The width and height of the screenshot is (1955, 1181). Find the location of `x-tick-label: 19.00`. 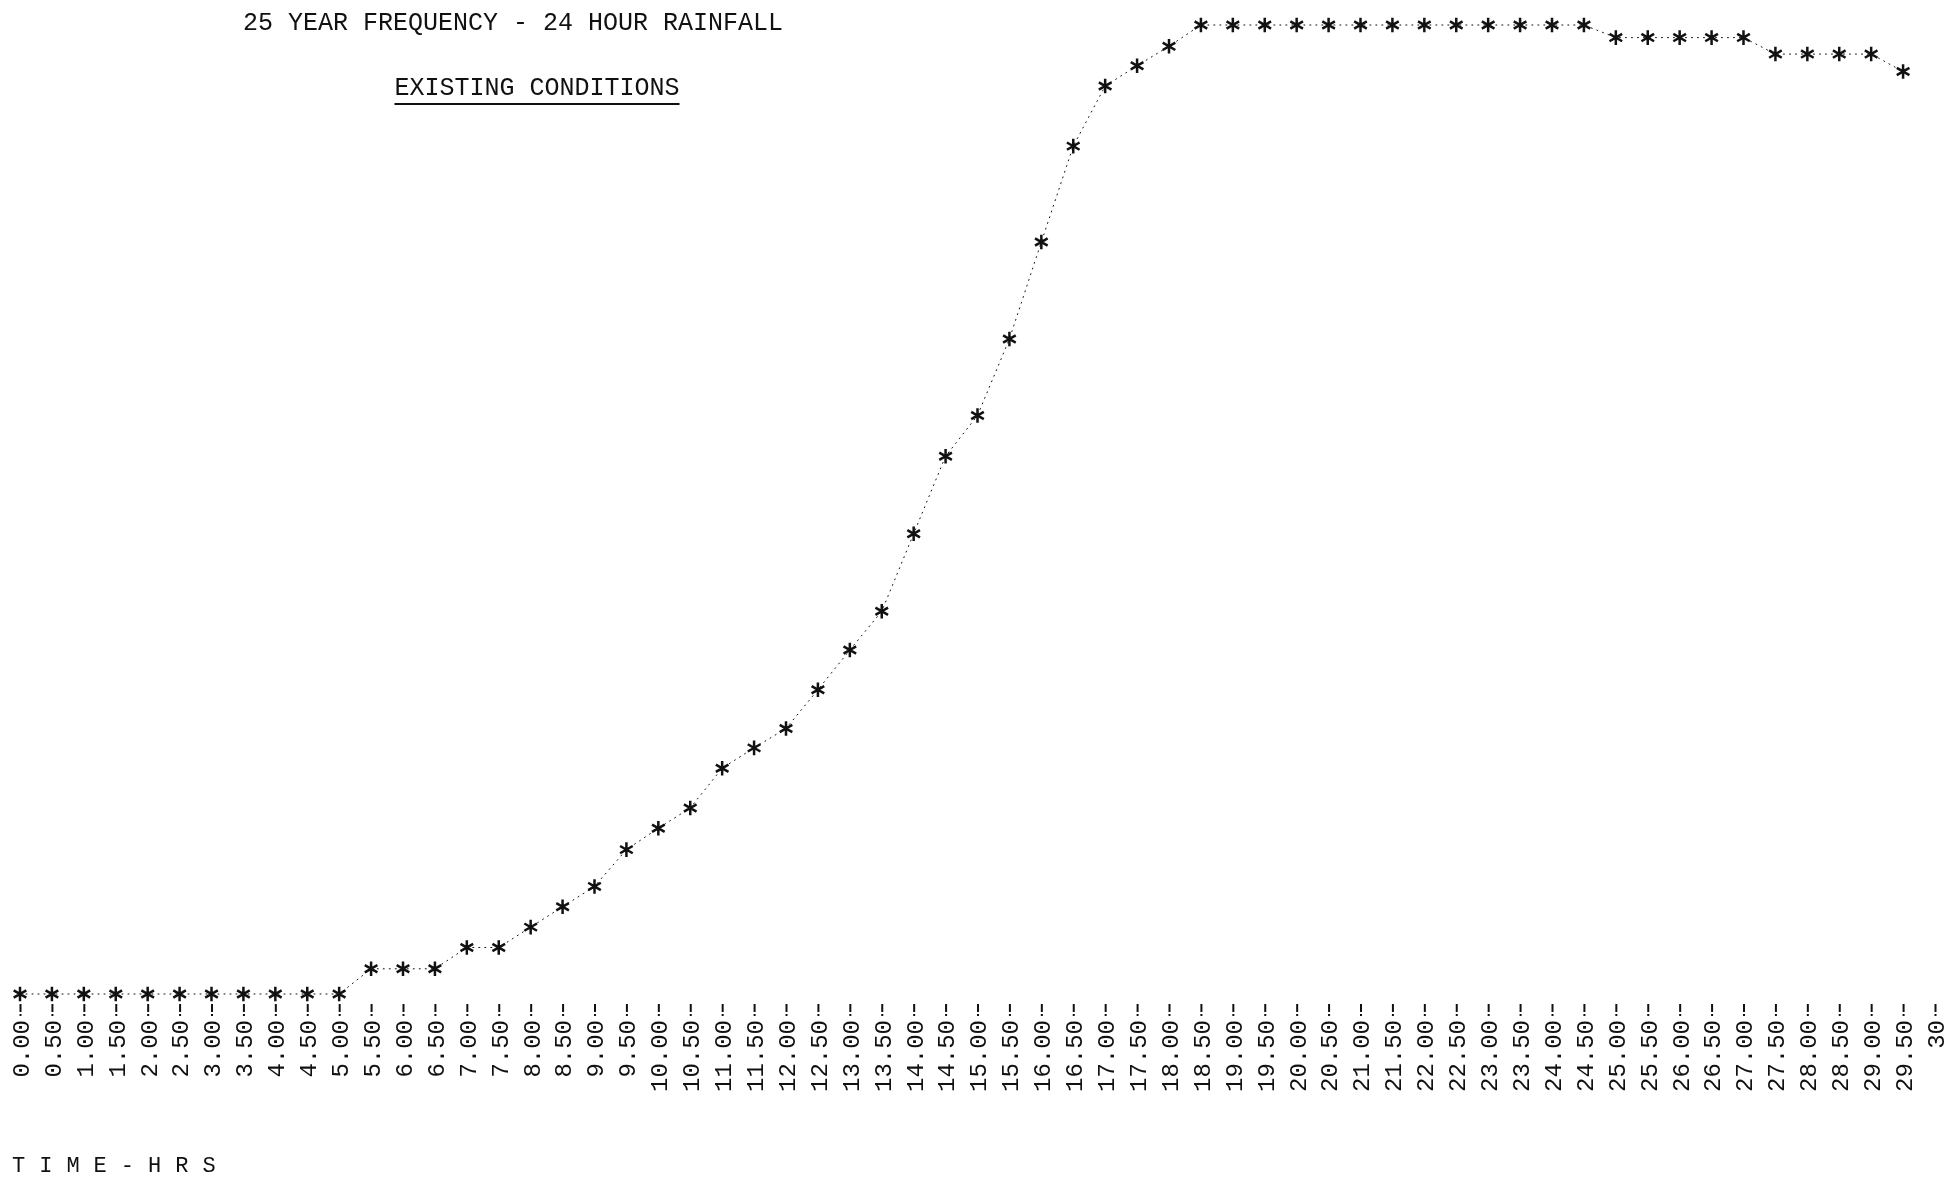

x-tick-label: 19.00 is located at coordinates (1235, 1056).